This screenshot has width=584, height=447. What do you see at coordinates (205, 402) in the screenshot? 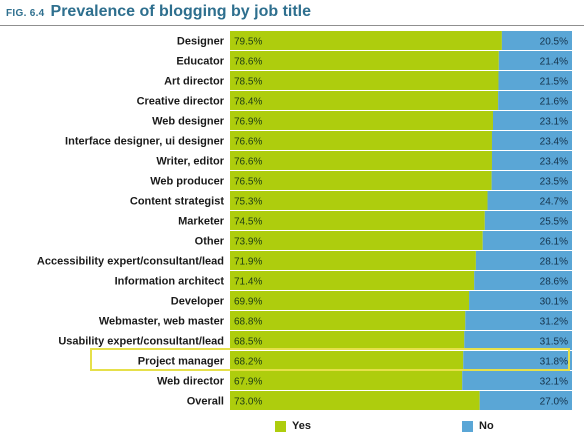
I see `category-label-overall: Overall` at bounding box center [205, 402].